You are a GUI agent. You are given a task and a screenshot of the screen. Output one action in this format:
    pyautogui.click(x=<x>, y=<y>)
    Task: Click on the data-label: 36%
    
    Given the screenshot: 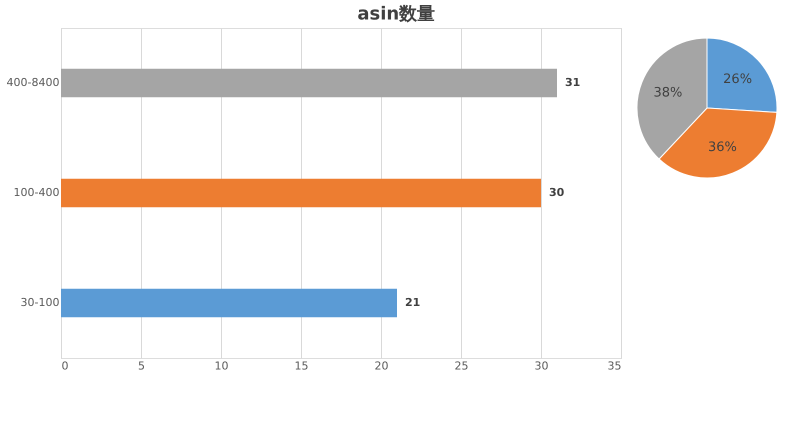 What is the action you would take?
    pyautogui.click(x=722, y=148)
    